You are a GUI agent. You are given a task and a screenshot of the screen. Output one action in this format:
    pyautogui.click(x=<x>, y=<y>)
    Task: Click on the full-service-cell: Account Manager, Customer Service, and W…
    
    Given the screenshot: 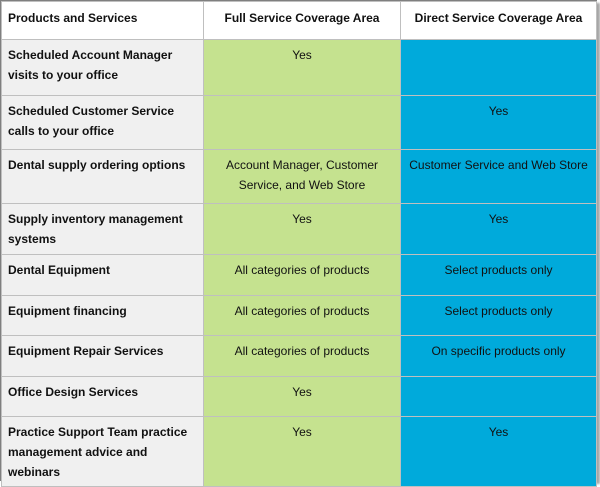 What is the action you would take?
    pyautogui.click(x=302, y=176)
    